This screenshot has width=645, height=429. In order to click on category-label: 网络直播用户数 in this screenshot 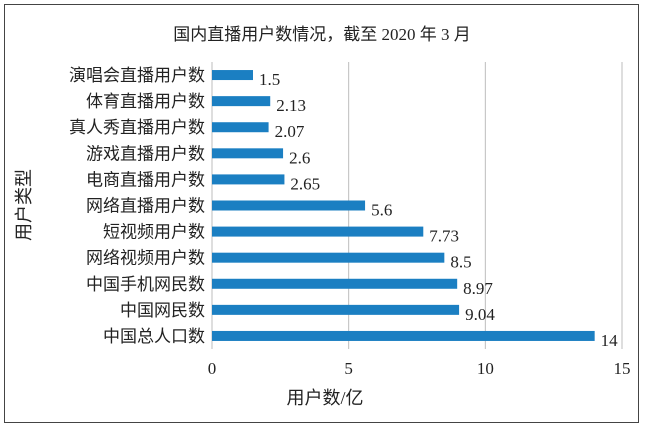, I will do `click(145, 206)`.